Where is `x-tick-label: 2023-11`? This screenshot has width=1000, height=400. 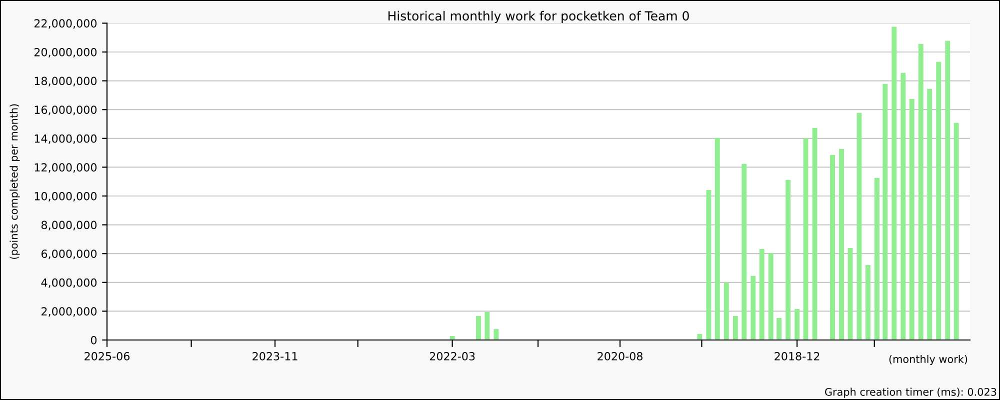
x-tick-label: 2023-11 is located at coordinates (275, 356).